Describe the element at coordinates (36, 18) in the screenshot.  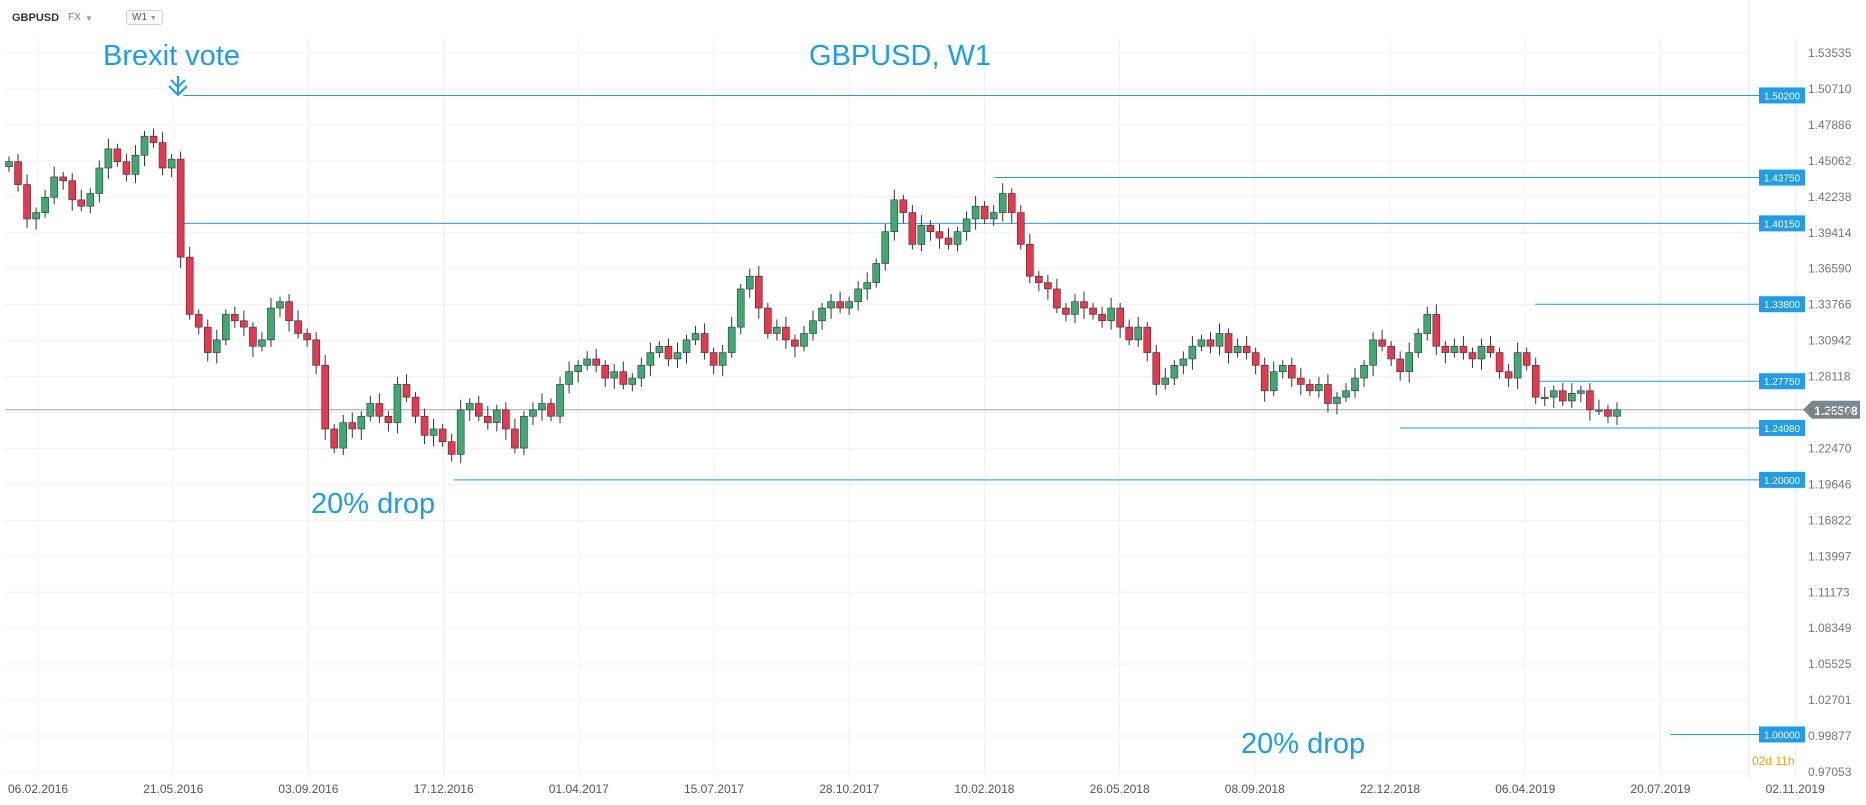
I see `symbol-label: GBPUSD` at that location.